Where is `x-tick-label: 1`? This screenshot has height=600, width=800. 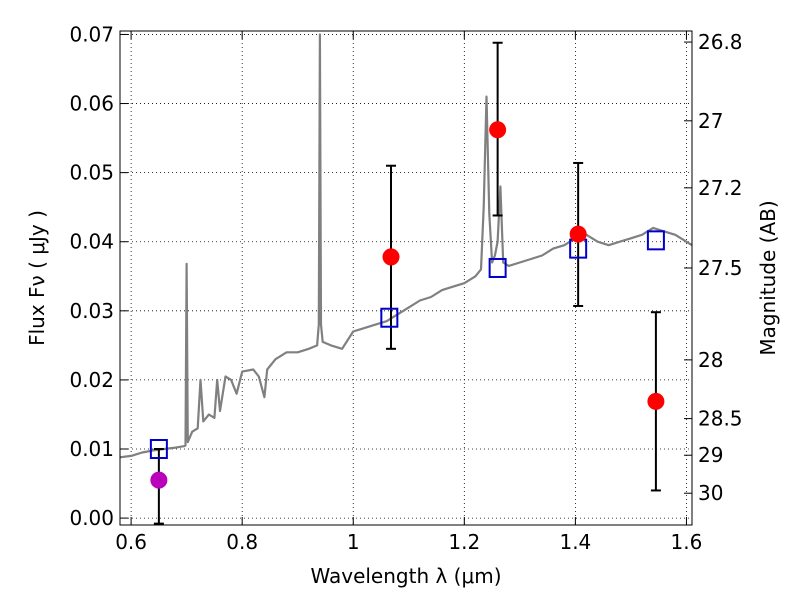
x-tick-label: 1 is located at coordinates (353, 542).